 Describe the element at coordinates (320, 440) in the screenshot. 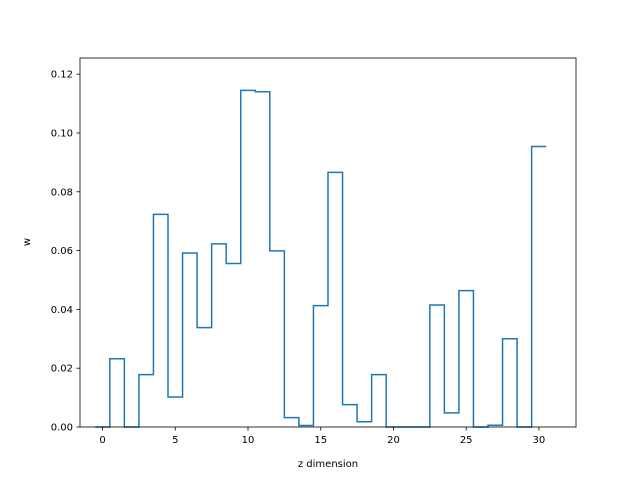

I see `x-tick-label: 15` at that location.